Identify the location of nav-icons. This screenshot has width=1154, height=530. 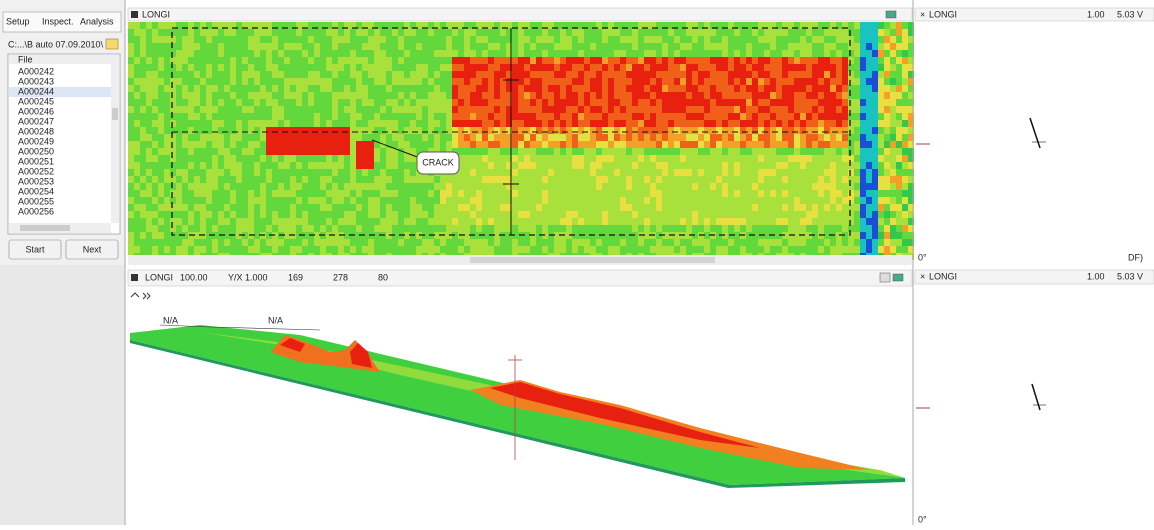
(140, 296).